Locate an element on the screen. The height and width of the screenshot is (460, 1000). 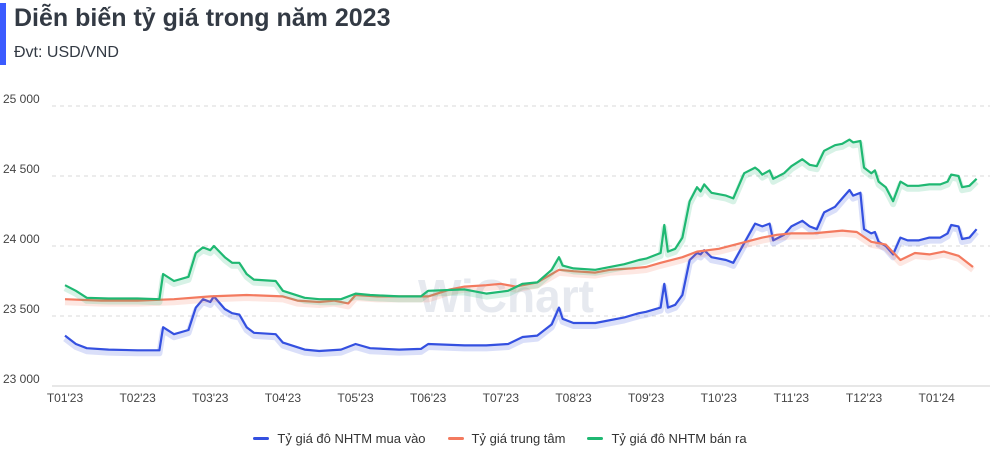
y-tick-label: 24 000 is located at coordinates (21, 239).